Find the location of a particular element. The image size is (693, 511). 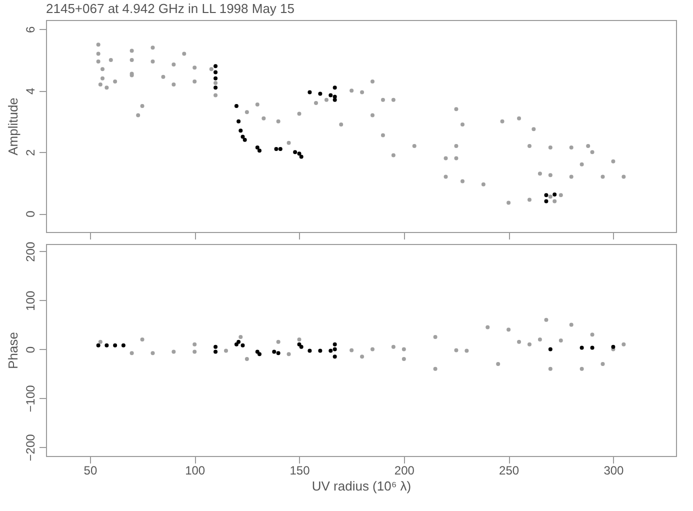

y-tick-label: 2 is located at coordinates (31, 152).